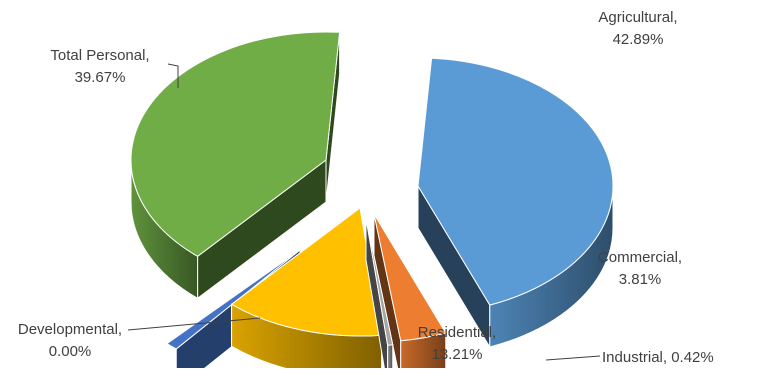  I want to click on slice-label-developmental: Developmental,, so click(70, 329).